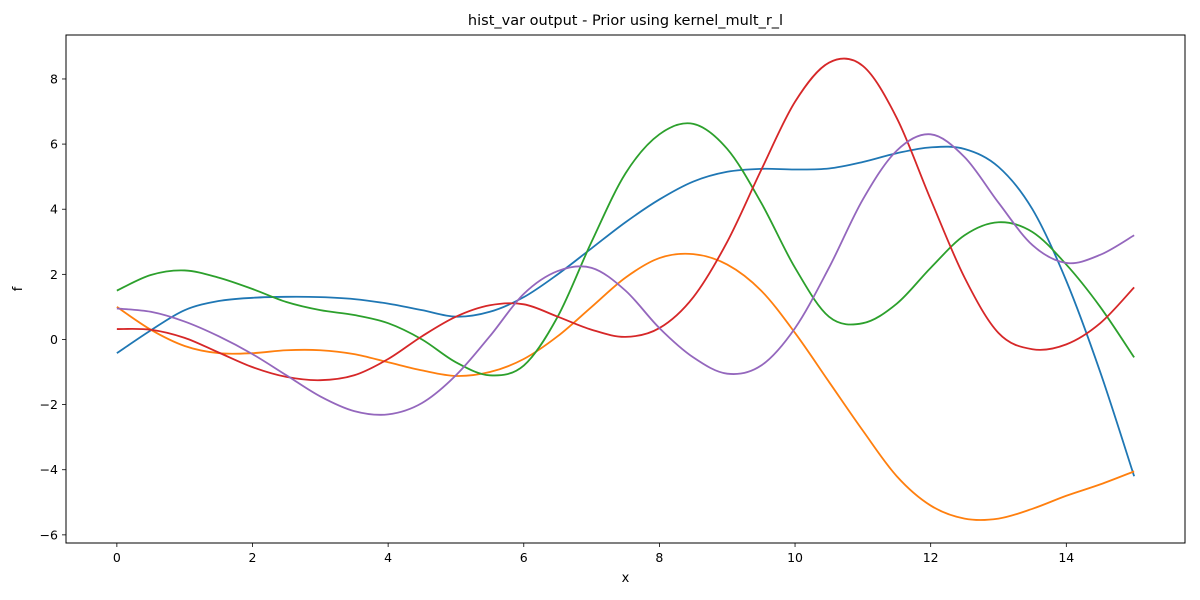  I want to click on y-tick-label: 2, so click(54, 274).